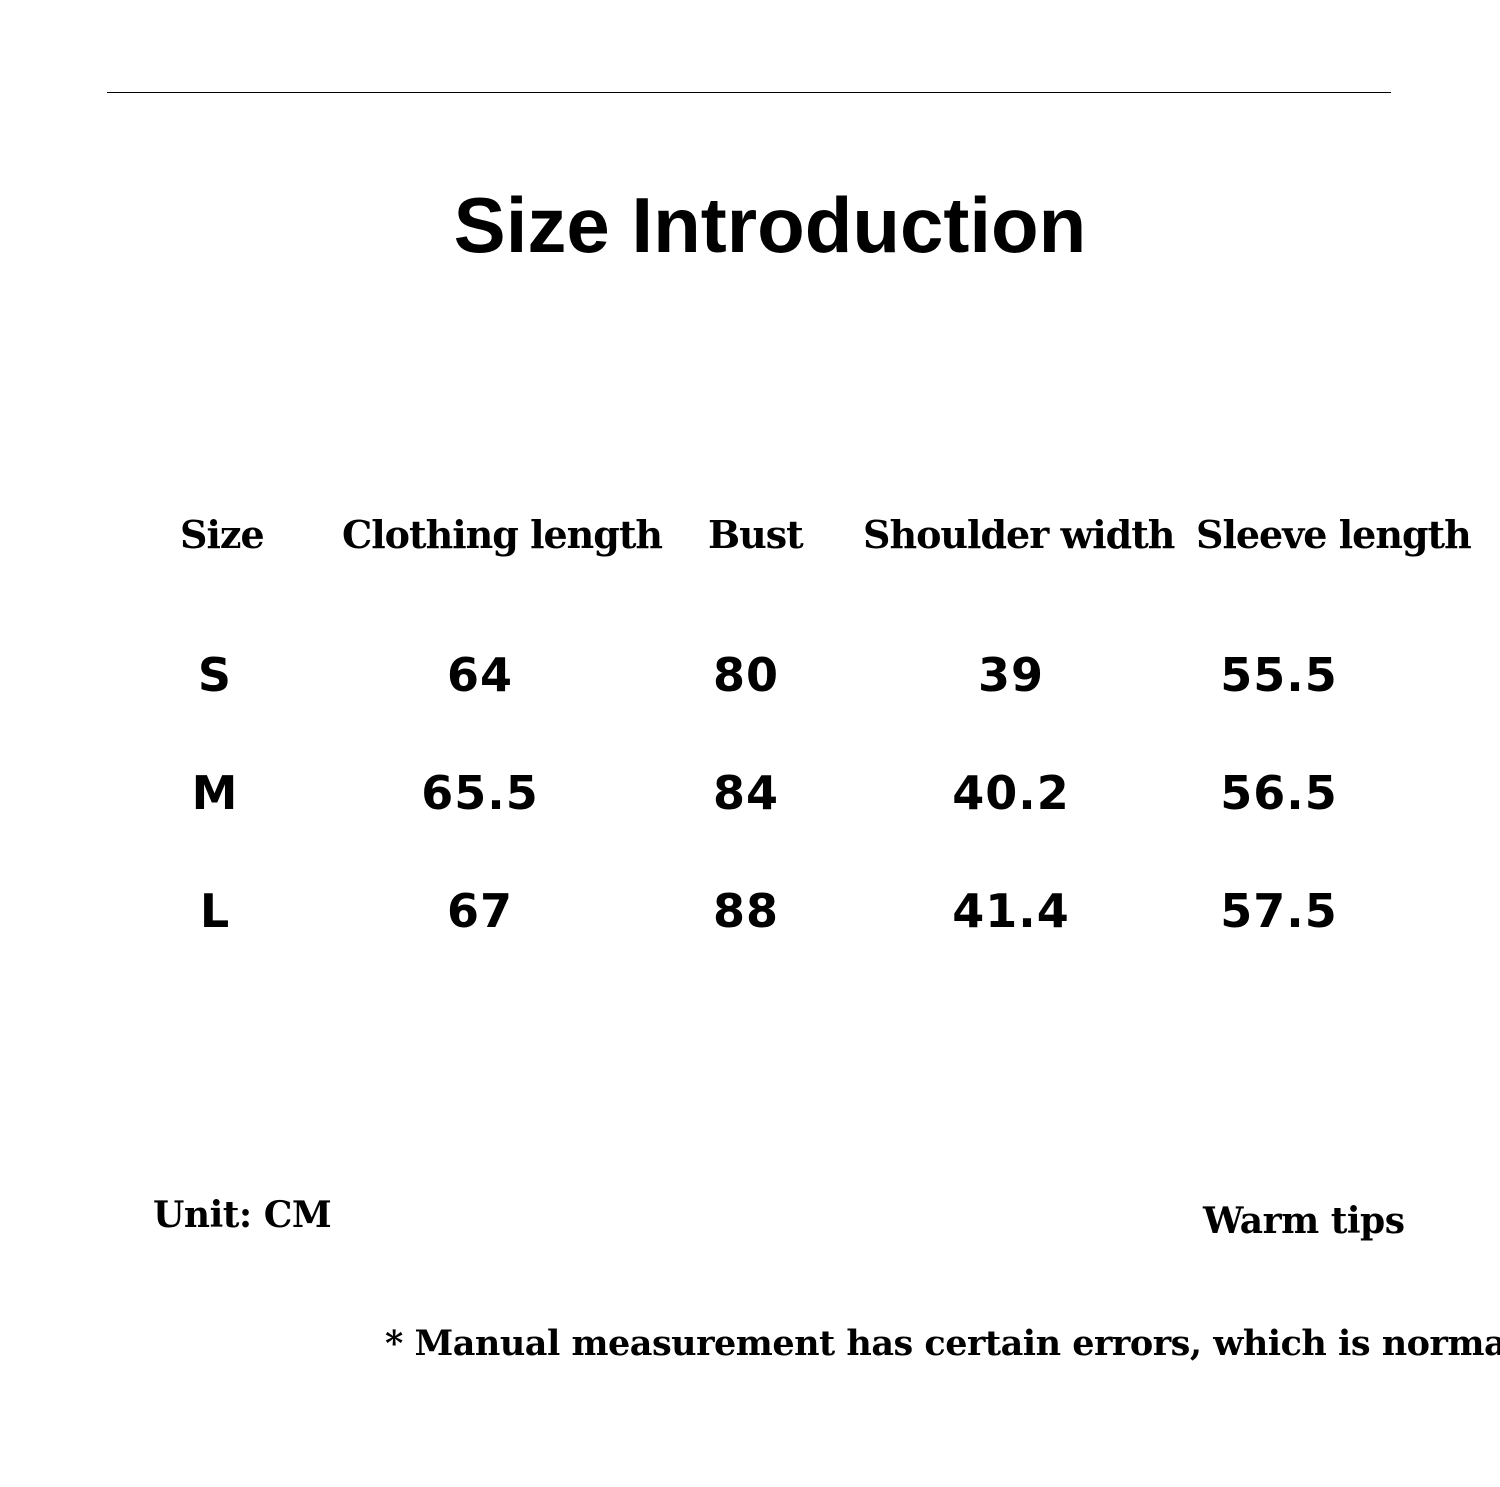  I want to click on page-title: Size Introduction, so click(770, 225).